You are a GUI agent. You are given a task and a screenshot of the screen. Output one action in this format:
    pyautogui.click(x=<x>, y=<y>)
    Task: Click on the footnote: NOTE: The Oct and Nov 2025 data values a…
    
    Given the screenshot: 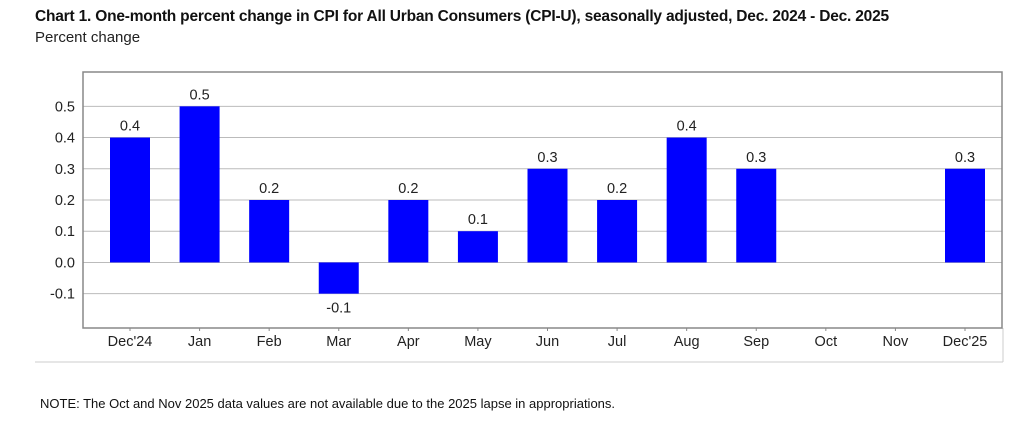 What is the action you would take?
    pyautogui.click(x=328, y=403)
    